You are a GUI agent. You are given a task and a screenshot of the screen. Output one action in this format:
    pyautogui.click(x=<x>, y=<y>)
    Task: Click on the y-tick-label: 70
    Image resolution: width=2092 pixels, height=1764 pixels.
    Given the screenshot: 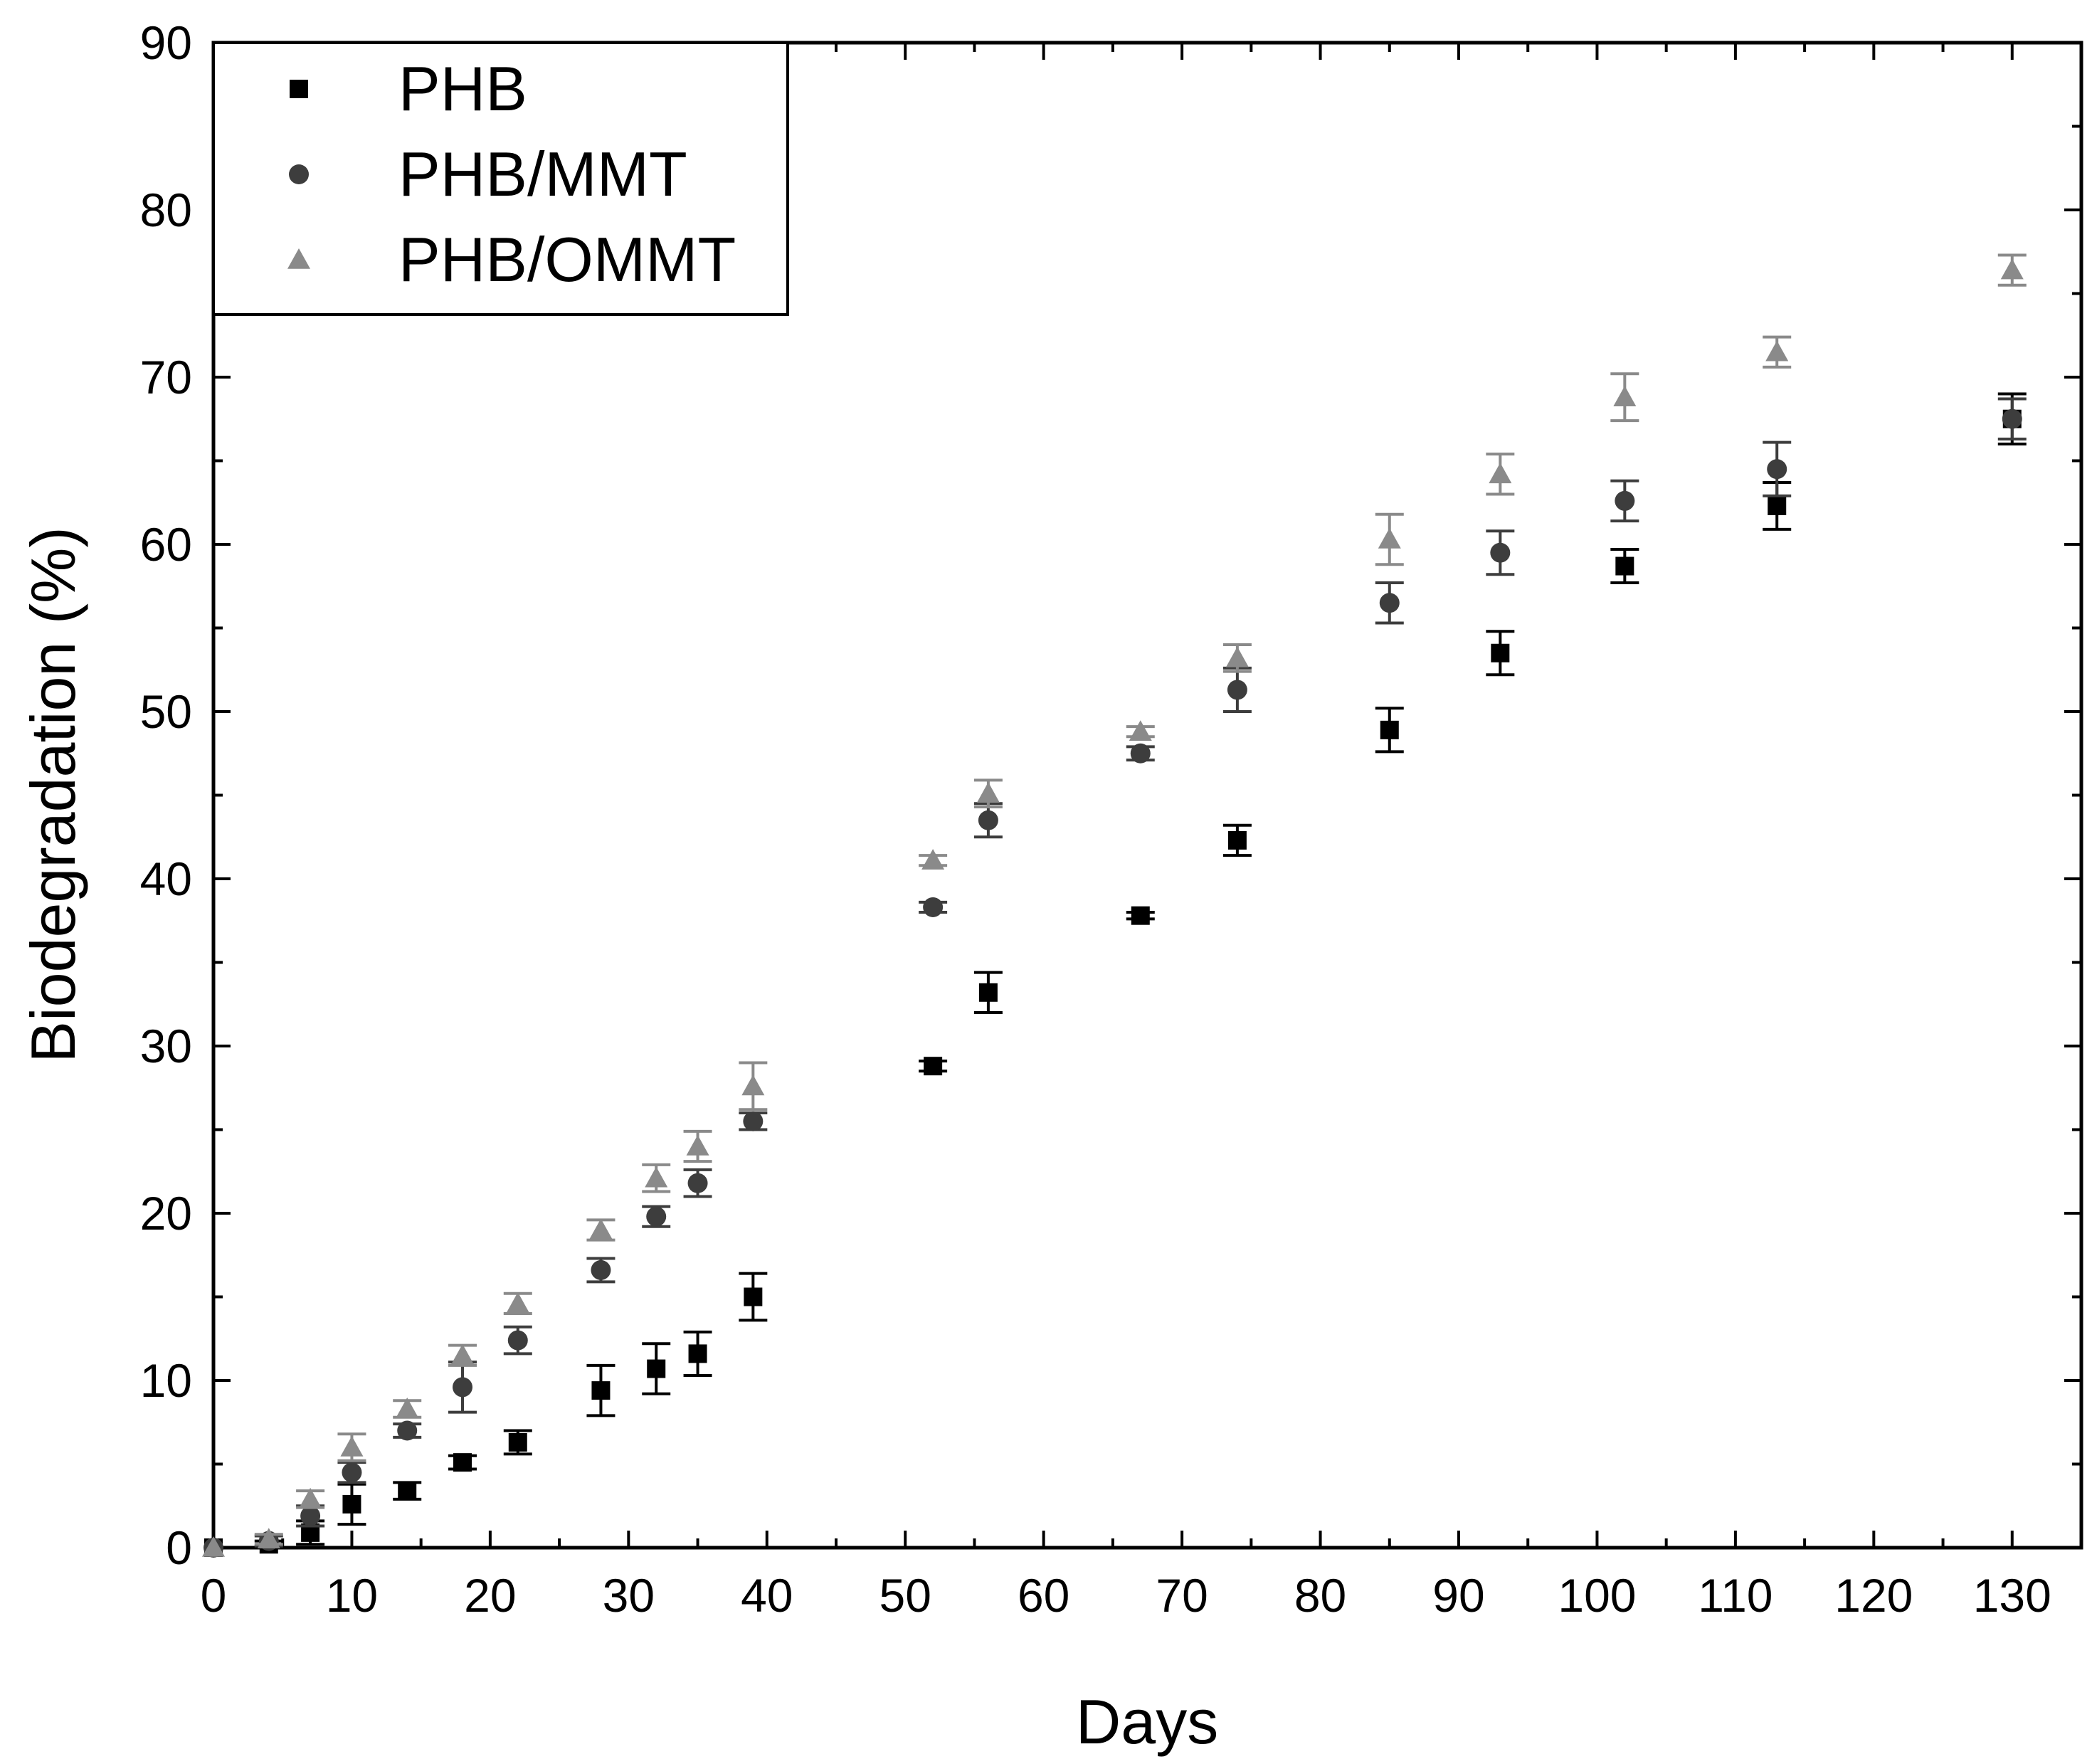 What is the action you would take?
    pyautogui.click(x=166, y=377)
    